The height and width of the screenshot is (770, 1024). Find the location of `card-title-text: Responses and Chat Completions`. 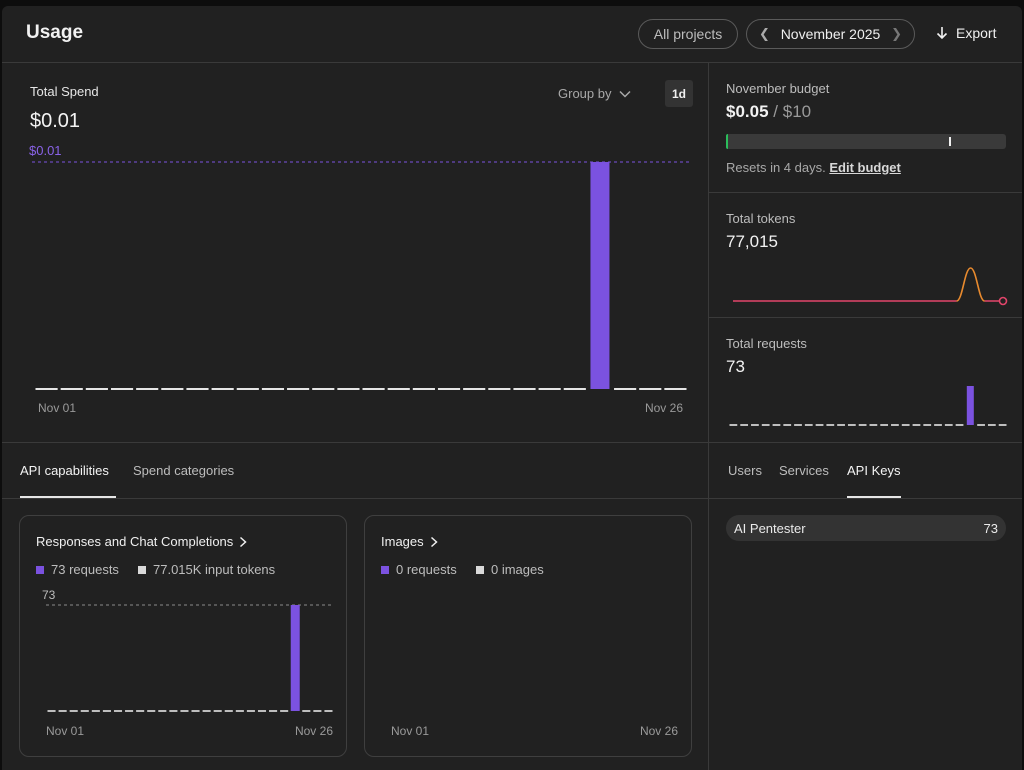

card-title-text: Responses and Chat Completions is located at coordinates (135, 541).